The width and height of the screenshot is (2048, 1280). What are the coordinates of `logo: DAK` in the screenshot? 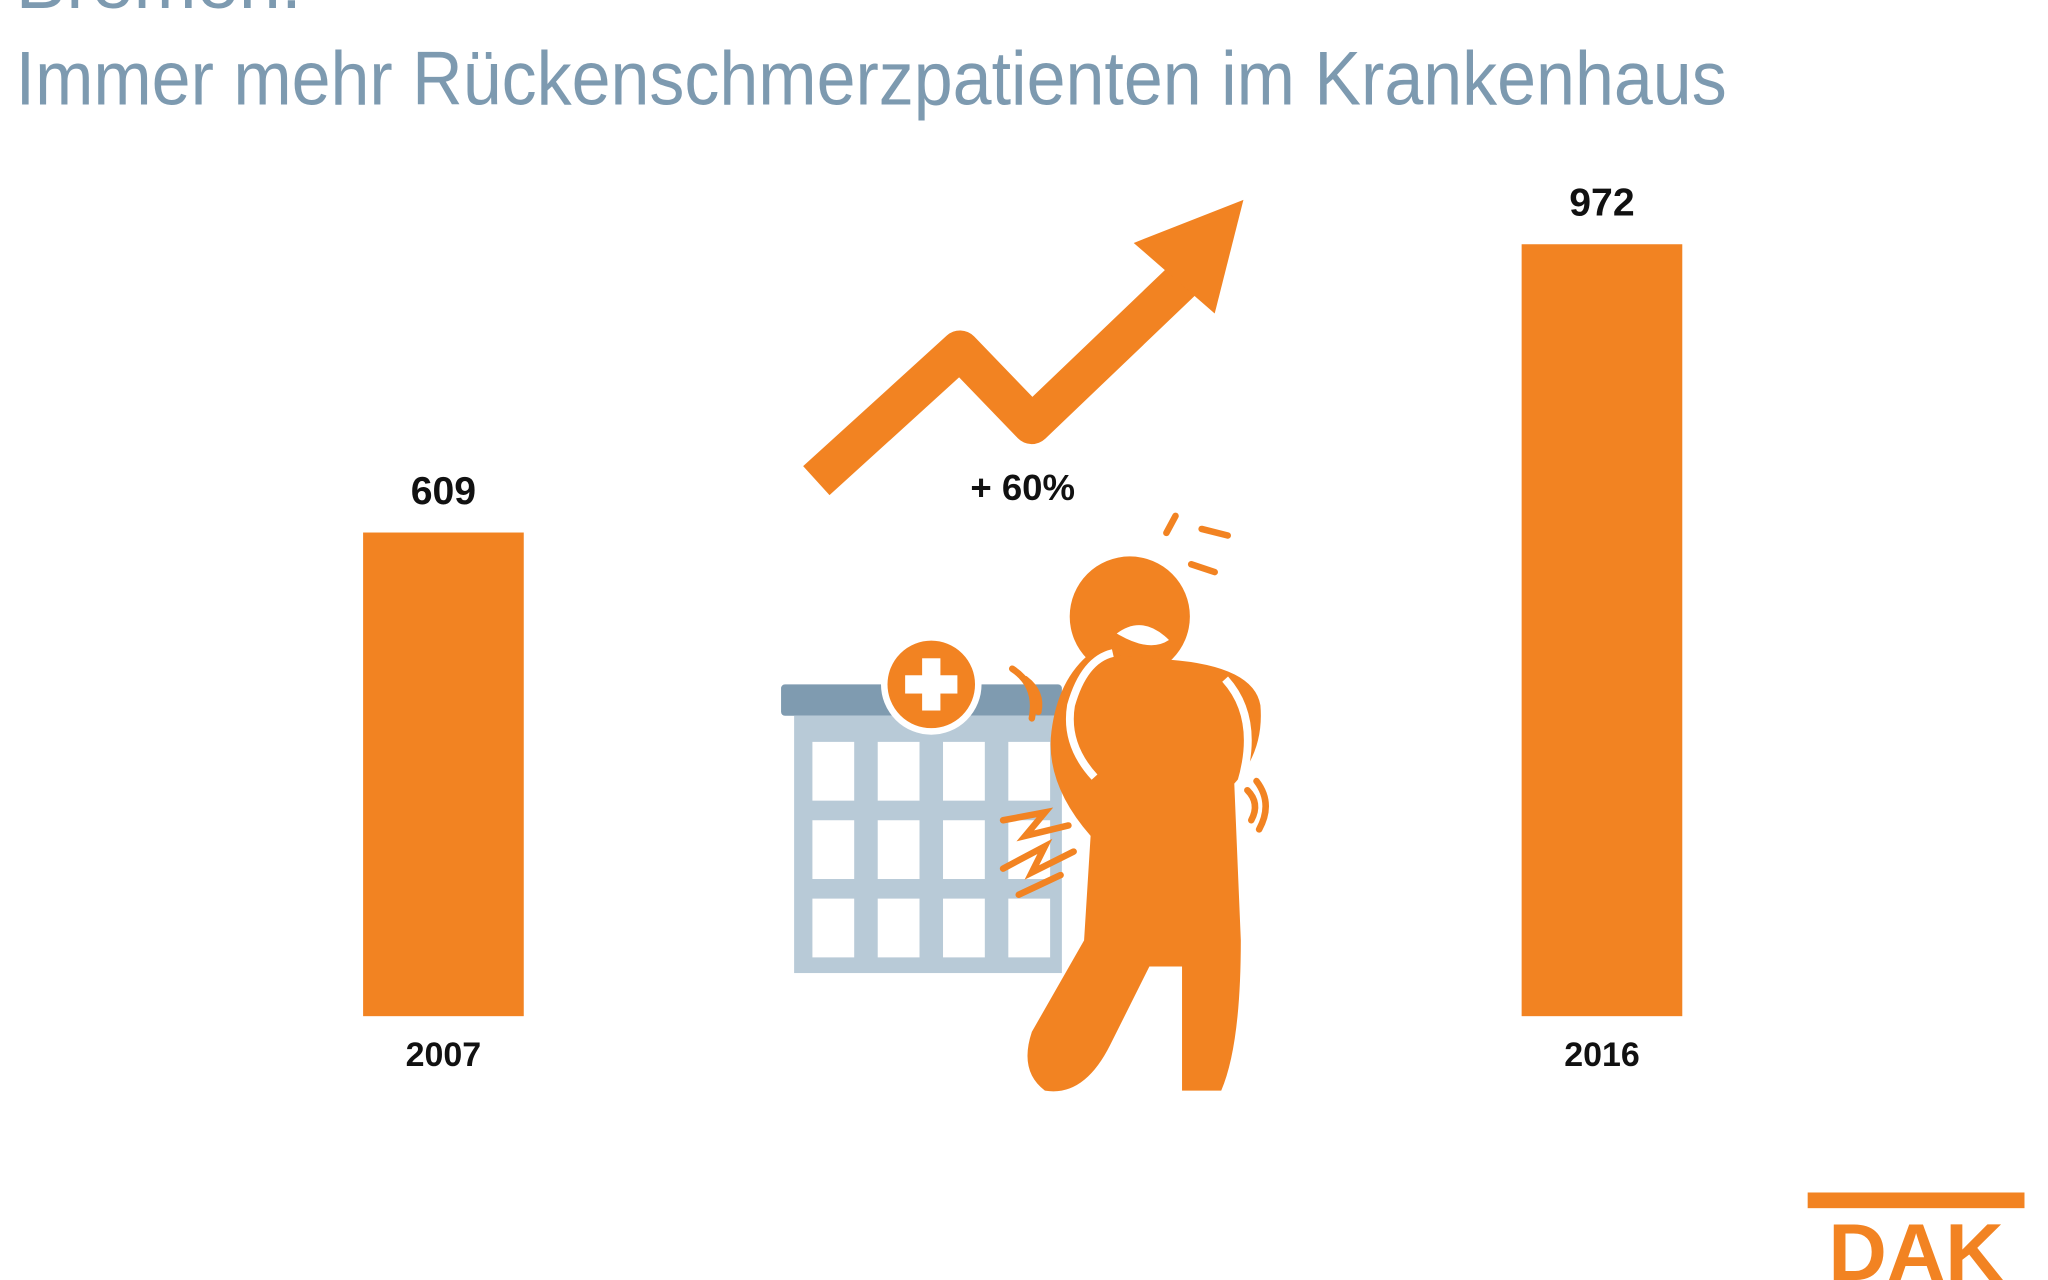 It's located at (1916, 1236).